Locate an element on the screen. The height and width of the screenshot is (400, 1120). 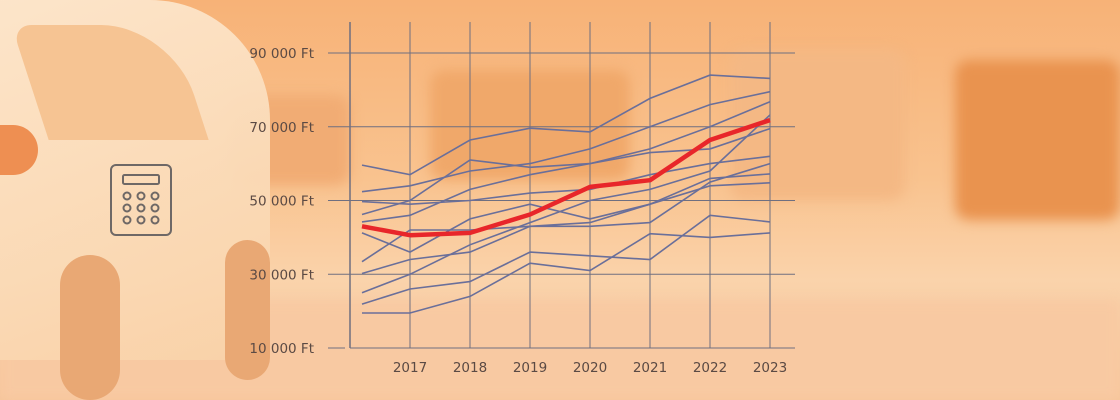
y-tick-label: 50 000 Ft is located at coordinates (281, 202).